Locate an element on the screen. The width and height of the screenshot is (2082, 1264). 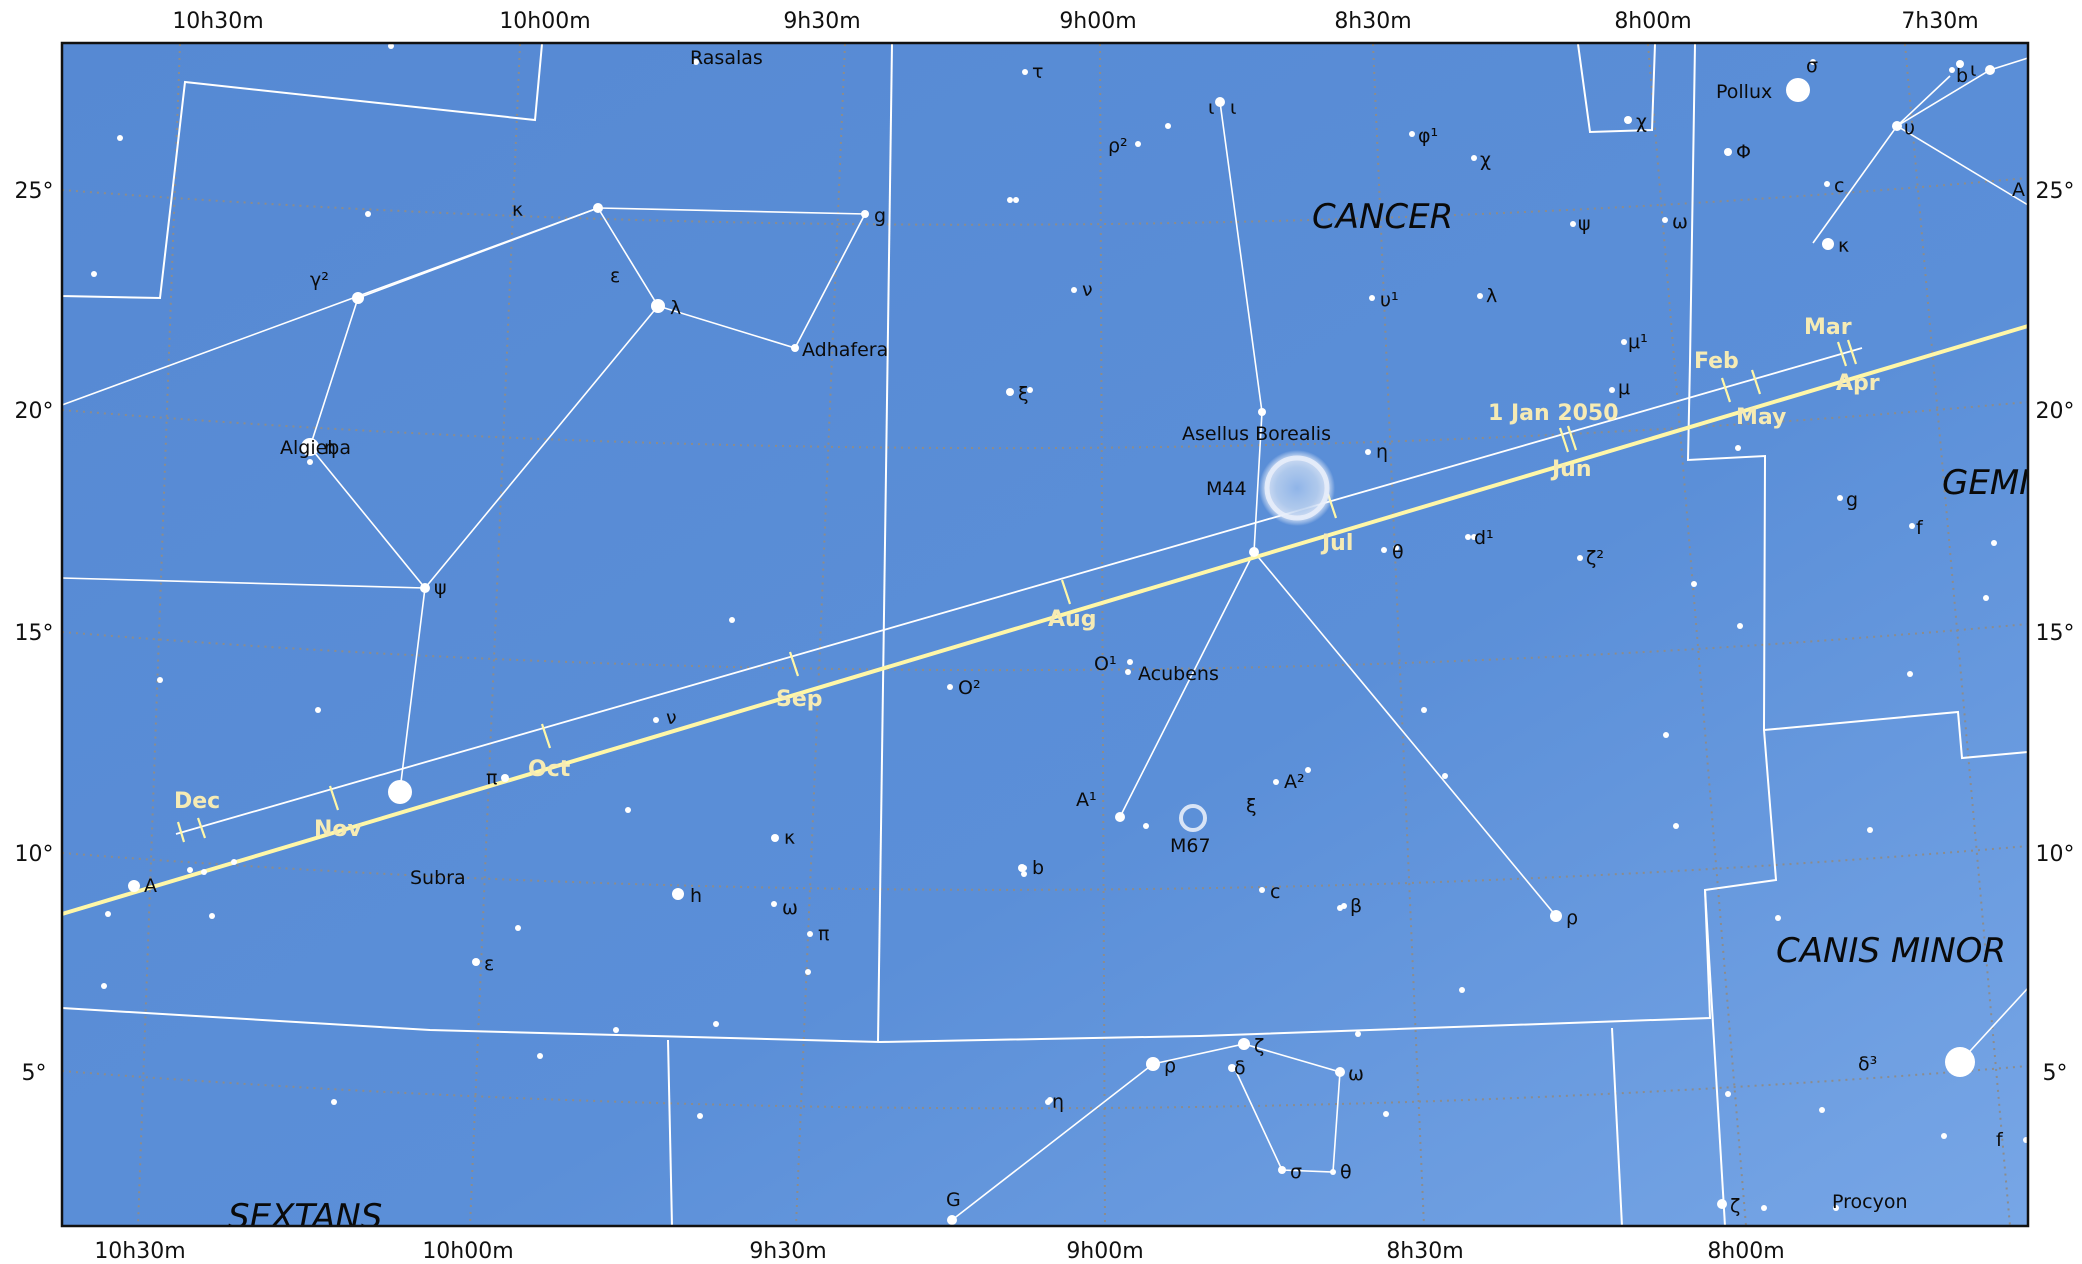
svg-text: τ is located at coordinates (1037, 72).